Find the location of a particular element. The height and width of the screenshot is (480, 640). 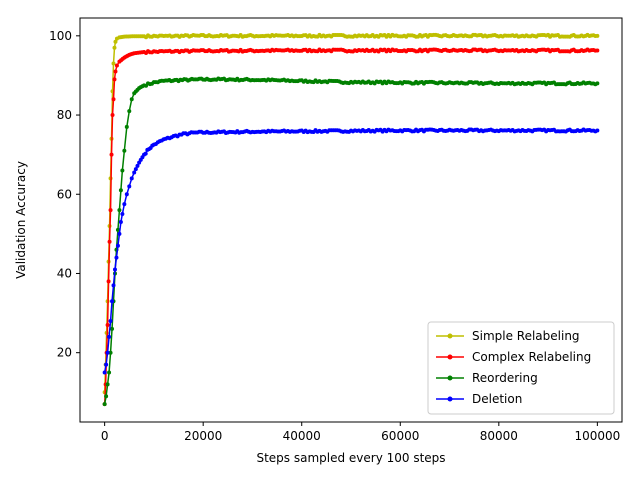

legend-label: Deletion is located at coordinates (497, 399).